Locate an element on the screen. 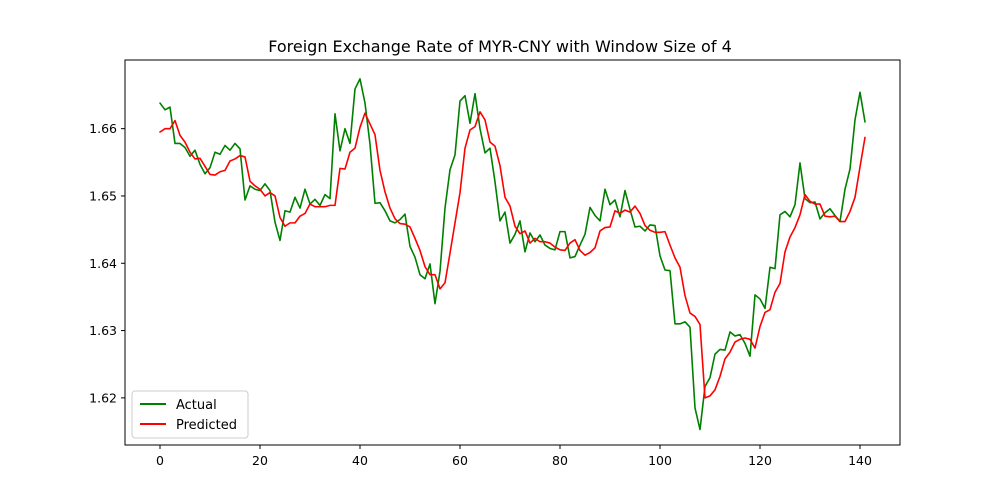  x-tick-label: 20 is located at coordinates (260, 460).